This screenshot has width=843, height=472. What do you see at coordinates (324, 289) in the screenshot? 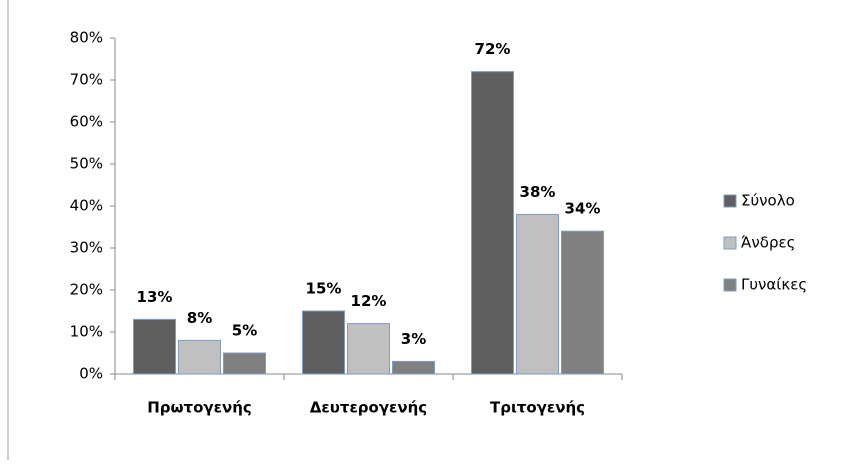
I see `value-label: 15%` at bounding box center [324, 289].